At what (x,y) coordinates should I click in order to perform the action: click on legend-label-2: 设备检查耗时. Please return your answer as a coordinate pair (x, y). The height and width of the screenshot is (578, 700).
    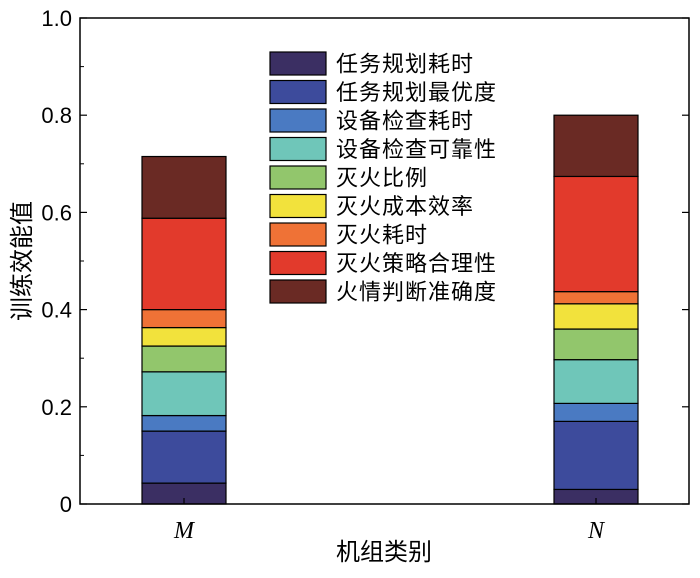
    Looking at the image, I should click on (405, 122).